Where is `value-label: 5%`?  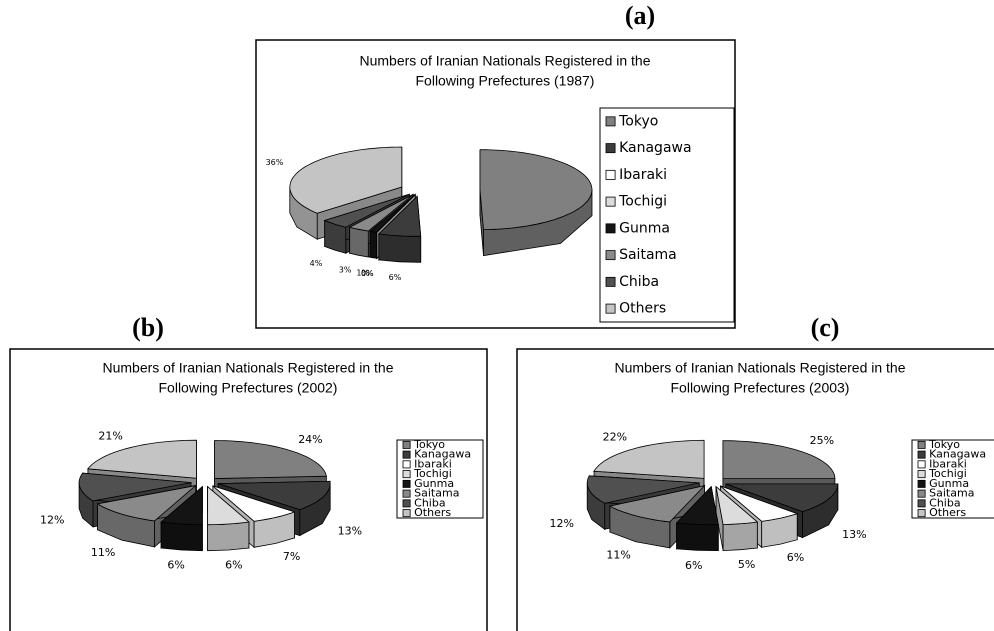 value-label: 5% is located at coordinates (746, 564).